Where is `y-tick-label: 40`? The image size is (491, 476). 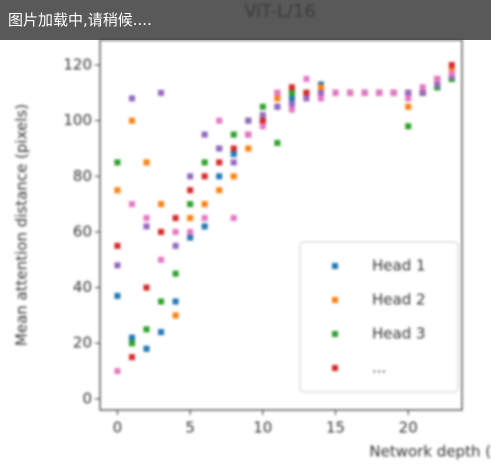
y-tick-label: 40 is located at coordinates (82, 287).